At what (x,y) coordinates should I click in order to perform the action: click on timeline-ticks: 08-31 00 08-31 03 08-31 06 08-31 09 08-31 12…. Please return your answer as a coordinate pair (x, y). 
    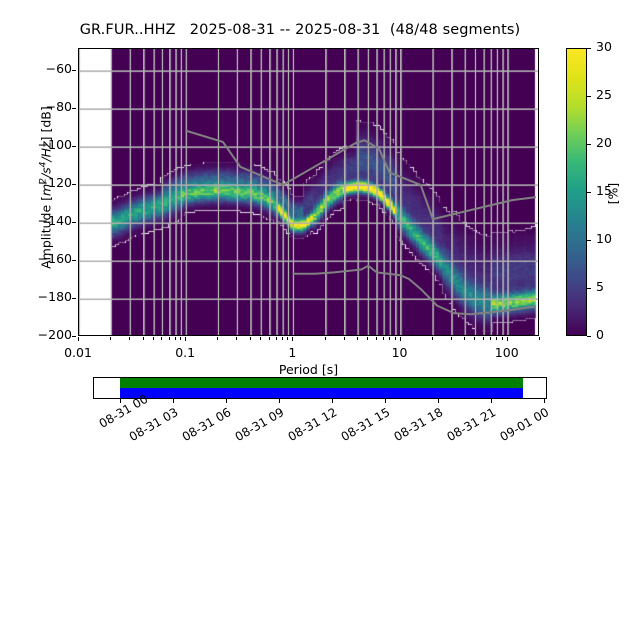
    Looking at the image, I should click on (322, 430).